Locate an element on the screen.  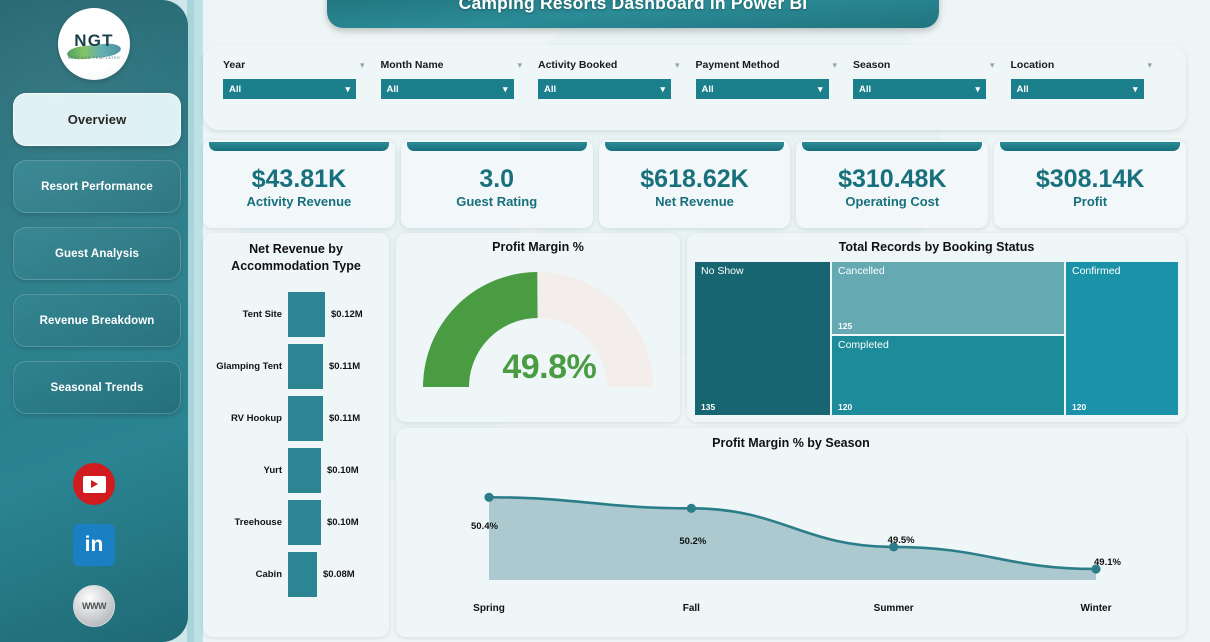
sidebar-item-guest-analysis: Guest Analysis is located at coordinates (97, 253).